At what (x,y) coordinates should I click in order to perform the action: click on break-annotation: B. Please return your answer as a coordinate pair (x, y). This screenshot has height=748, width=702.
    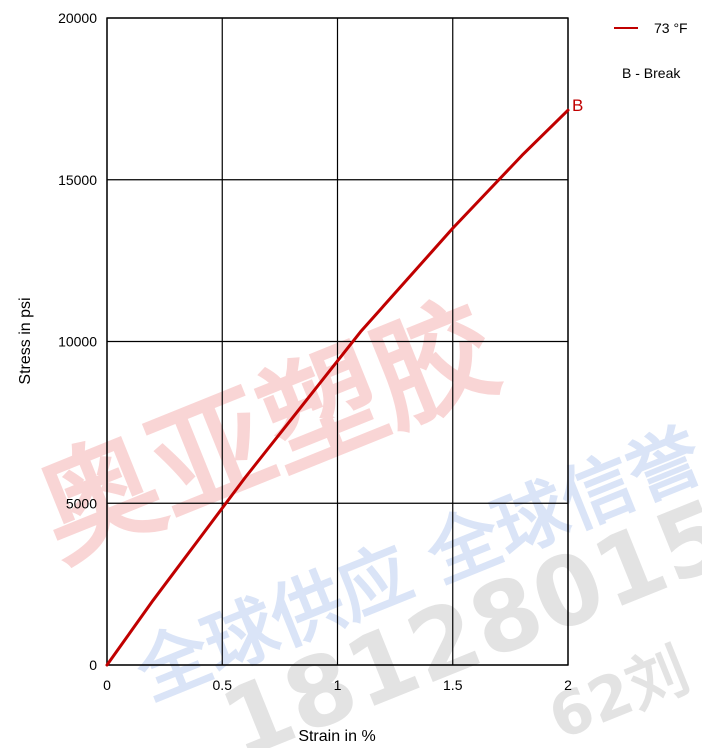
    Looking at the image, I should click on (577, 105).